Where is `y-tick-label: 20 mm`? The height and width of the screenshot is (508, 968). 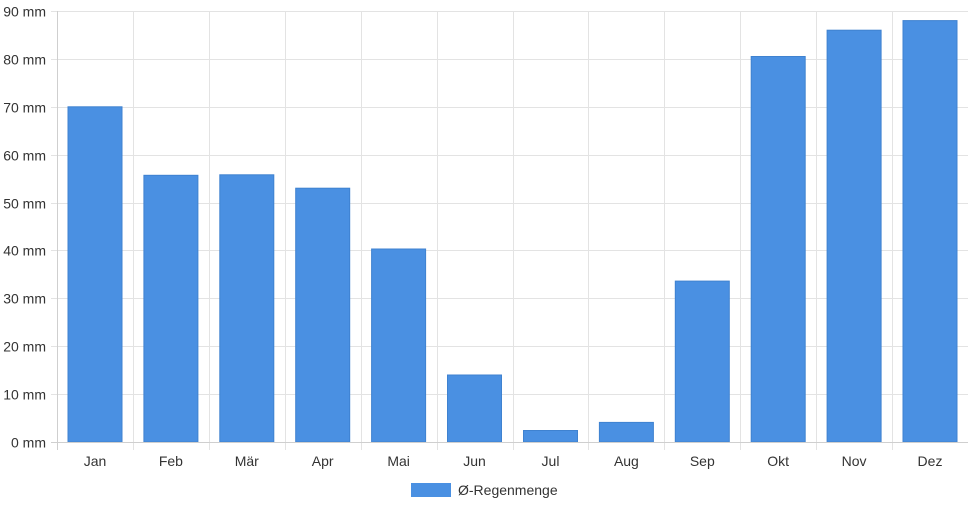
y-tick-label: 20 mm is located at coordinates (24, 347).